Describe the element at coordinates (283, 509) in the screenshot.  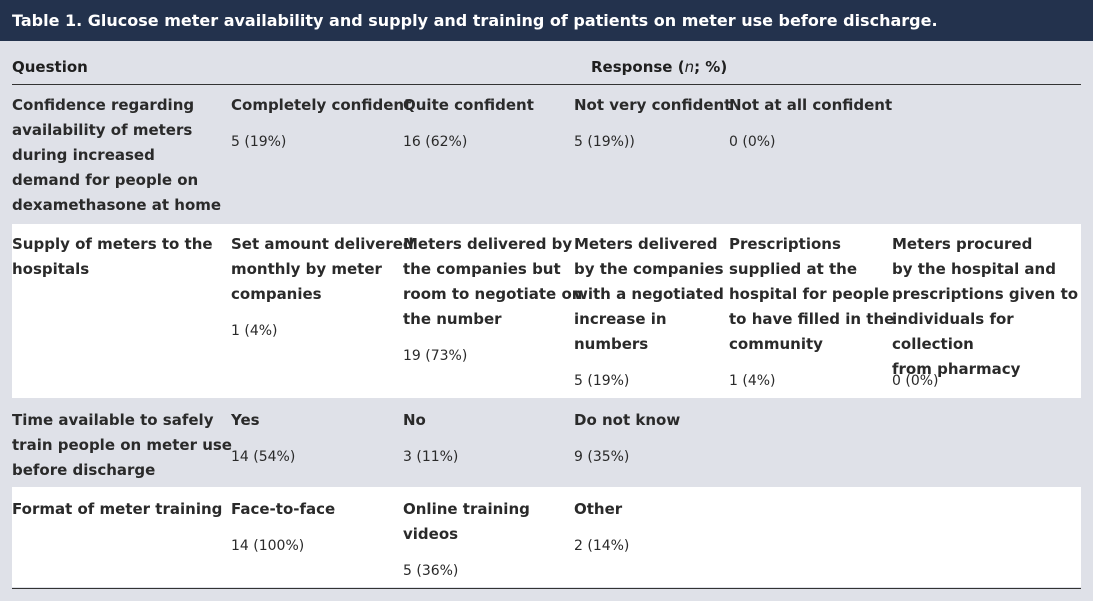
I see `response-label: Face-to-face` at that location.